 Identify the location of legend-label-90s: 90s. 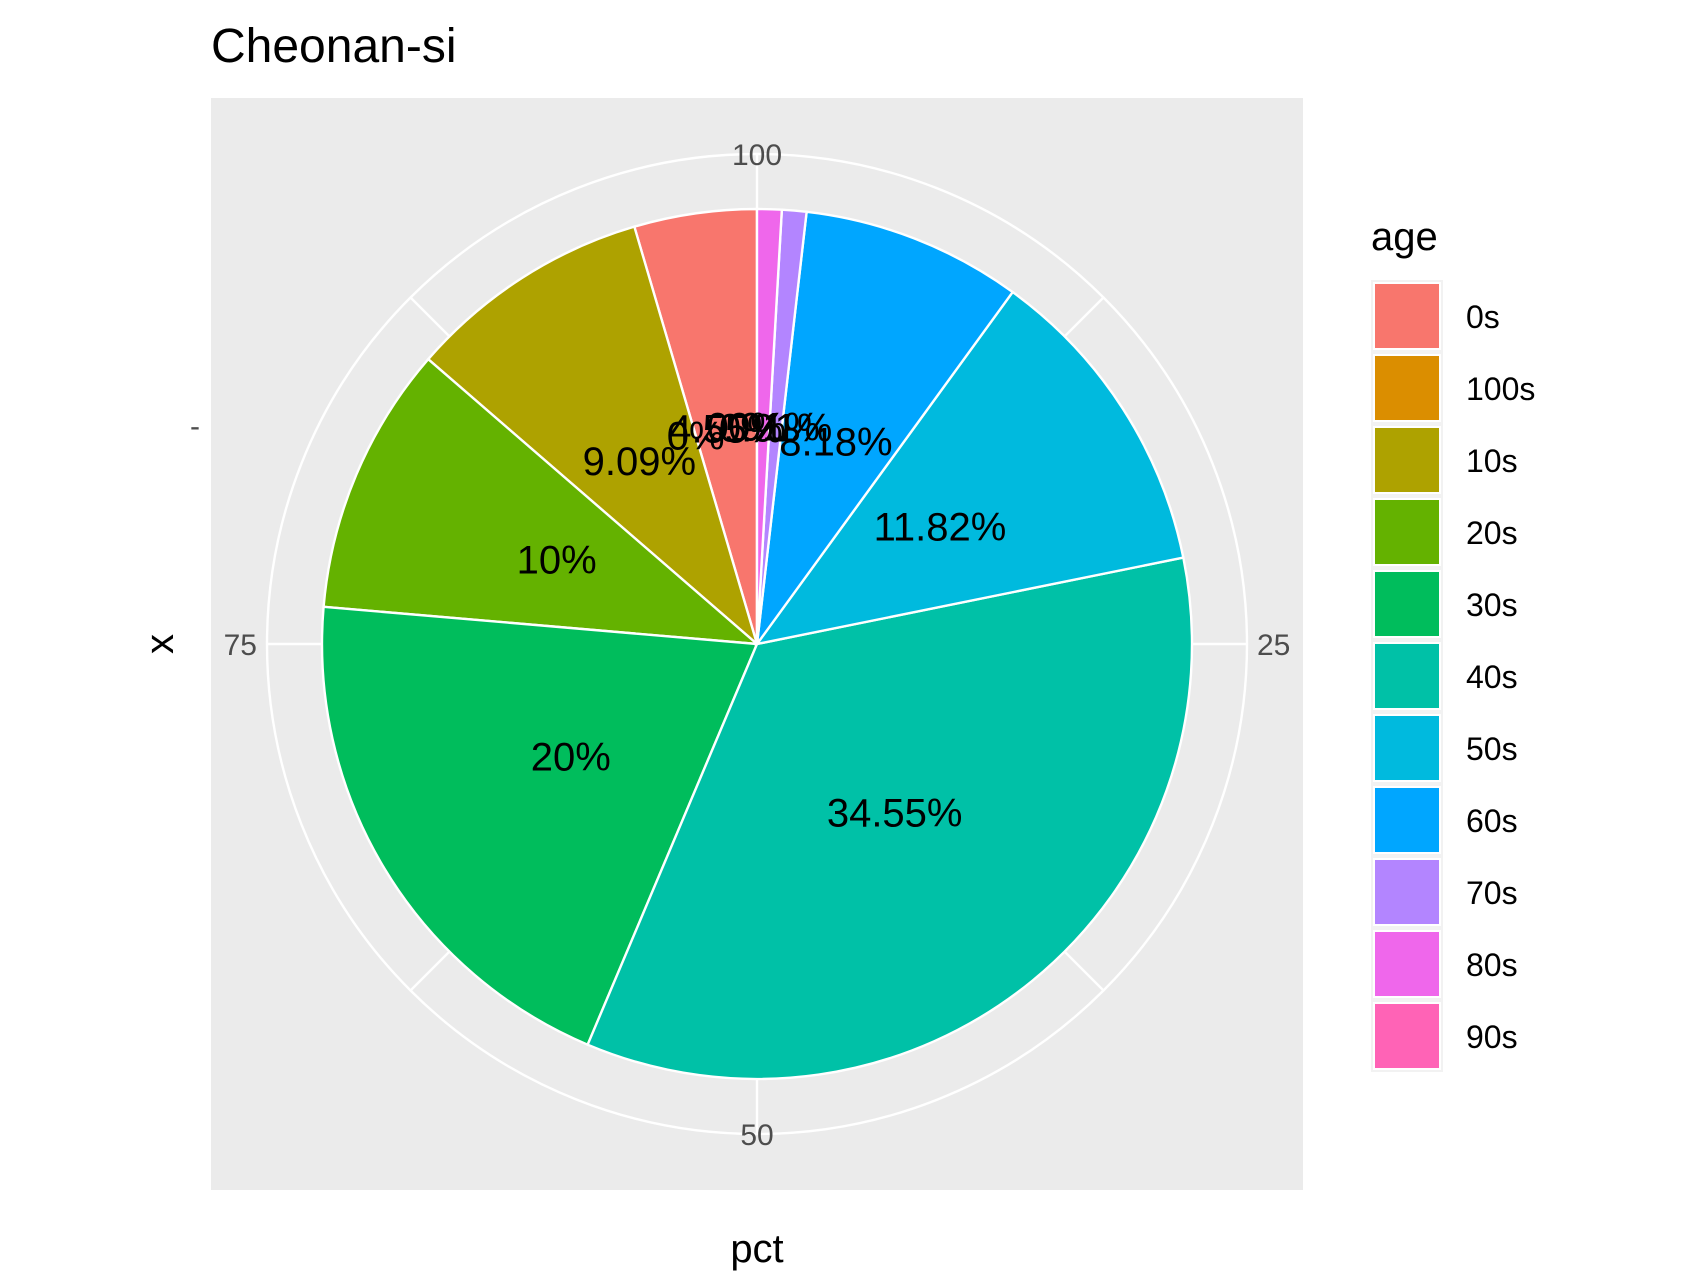
(1492, 1037).